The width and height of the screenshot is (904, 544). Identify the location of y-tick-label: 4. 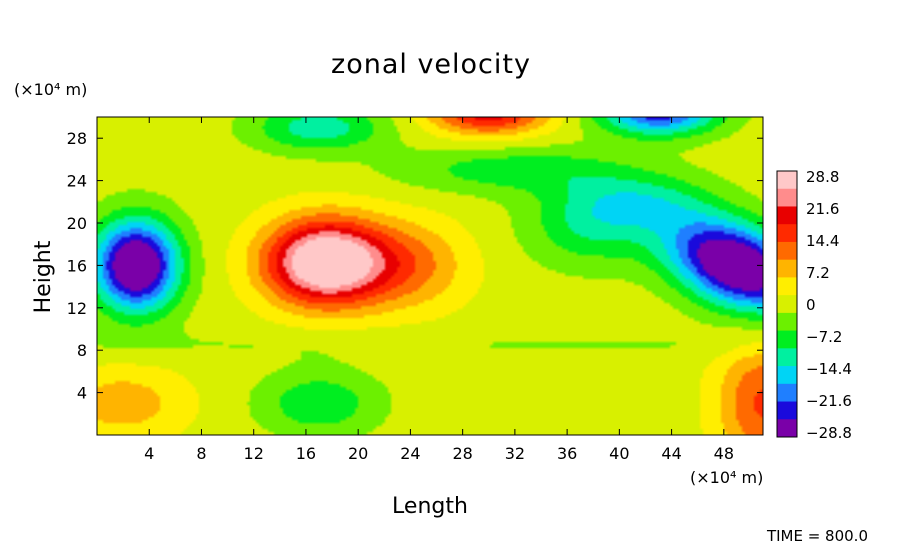
(82, 393).